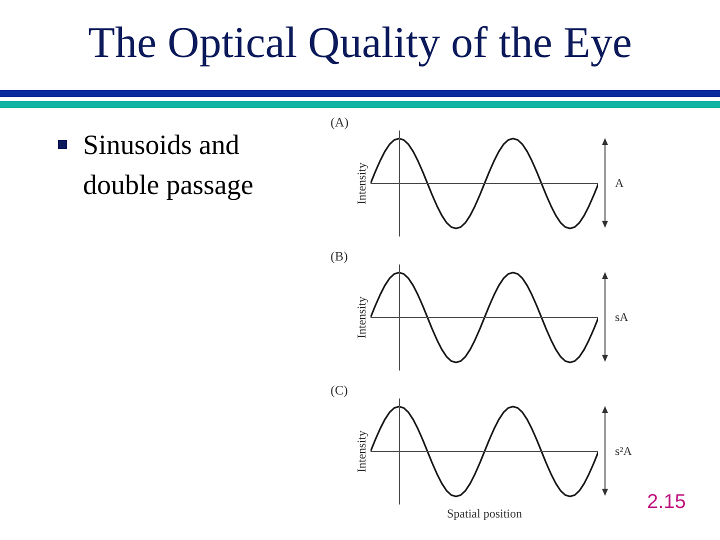 The width and height of the screenshot is (720, 540). I want to click on chart-title: (A), so click(339, 122).